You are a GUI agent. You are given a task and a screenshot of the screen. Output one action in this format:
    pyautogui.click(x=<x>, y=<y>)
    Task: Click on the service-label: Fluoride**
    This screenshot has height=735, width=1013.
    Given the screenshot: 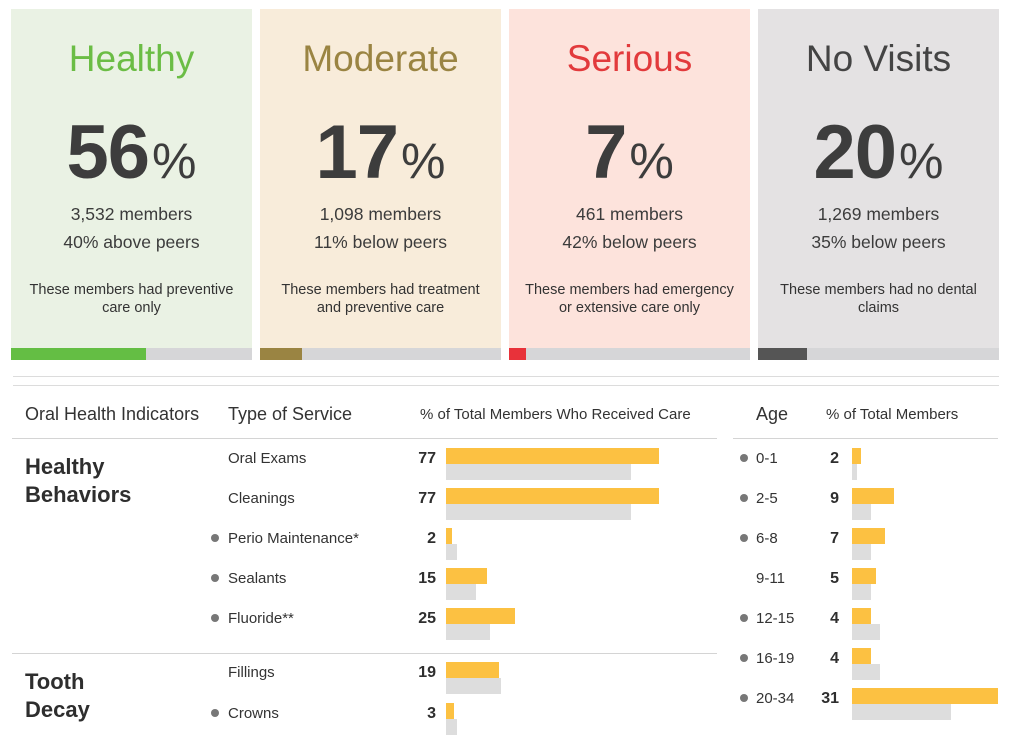 What is the action you would take?
    pyautogui.click(x=261, y=618)
    